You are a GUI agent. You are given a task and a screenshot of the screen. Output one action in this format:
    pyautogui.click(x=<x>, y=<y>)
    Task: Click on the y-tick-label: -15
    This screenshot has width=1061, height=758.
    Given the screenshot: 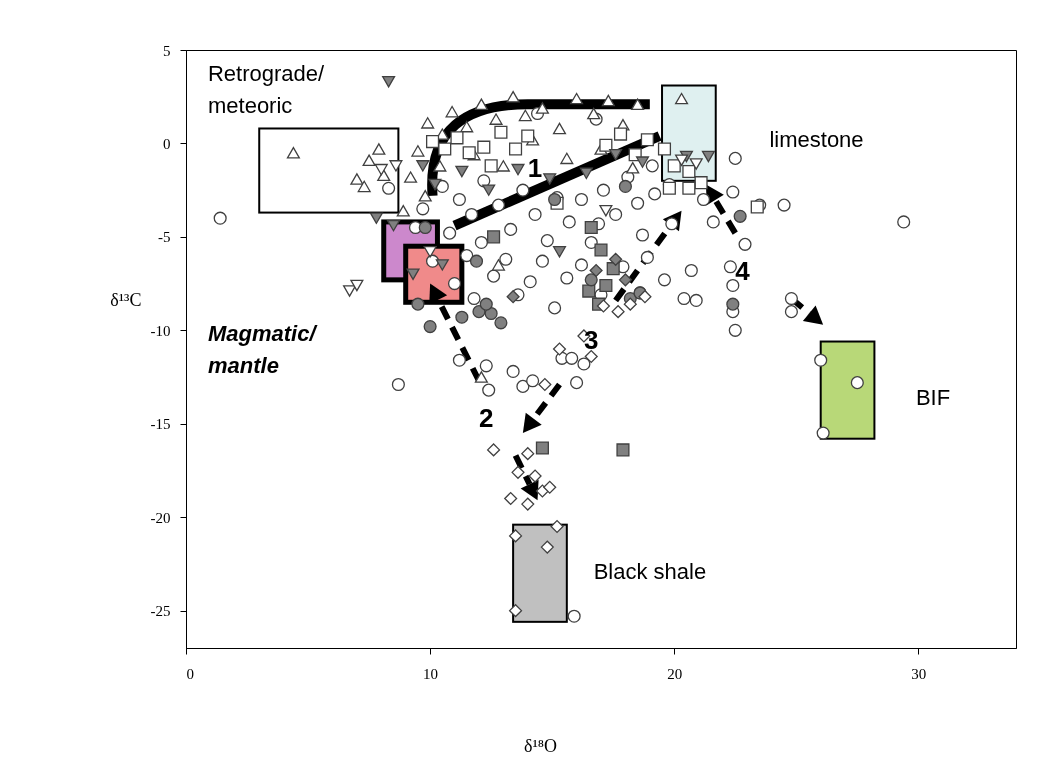 What is the action you would take?
    pyautogui.click(x=160, y=424)
    